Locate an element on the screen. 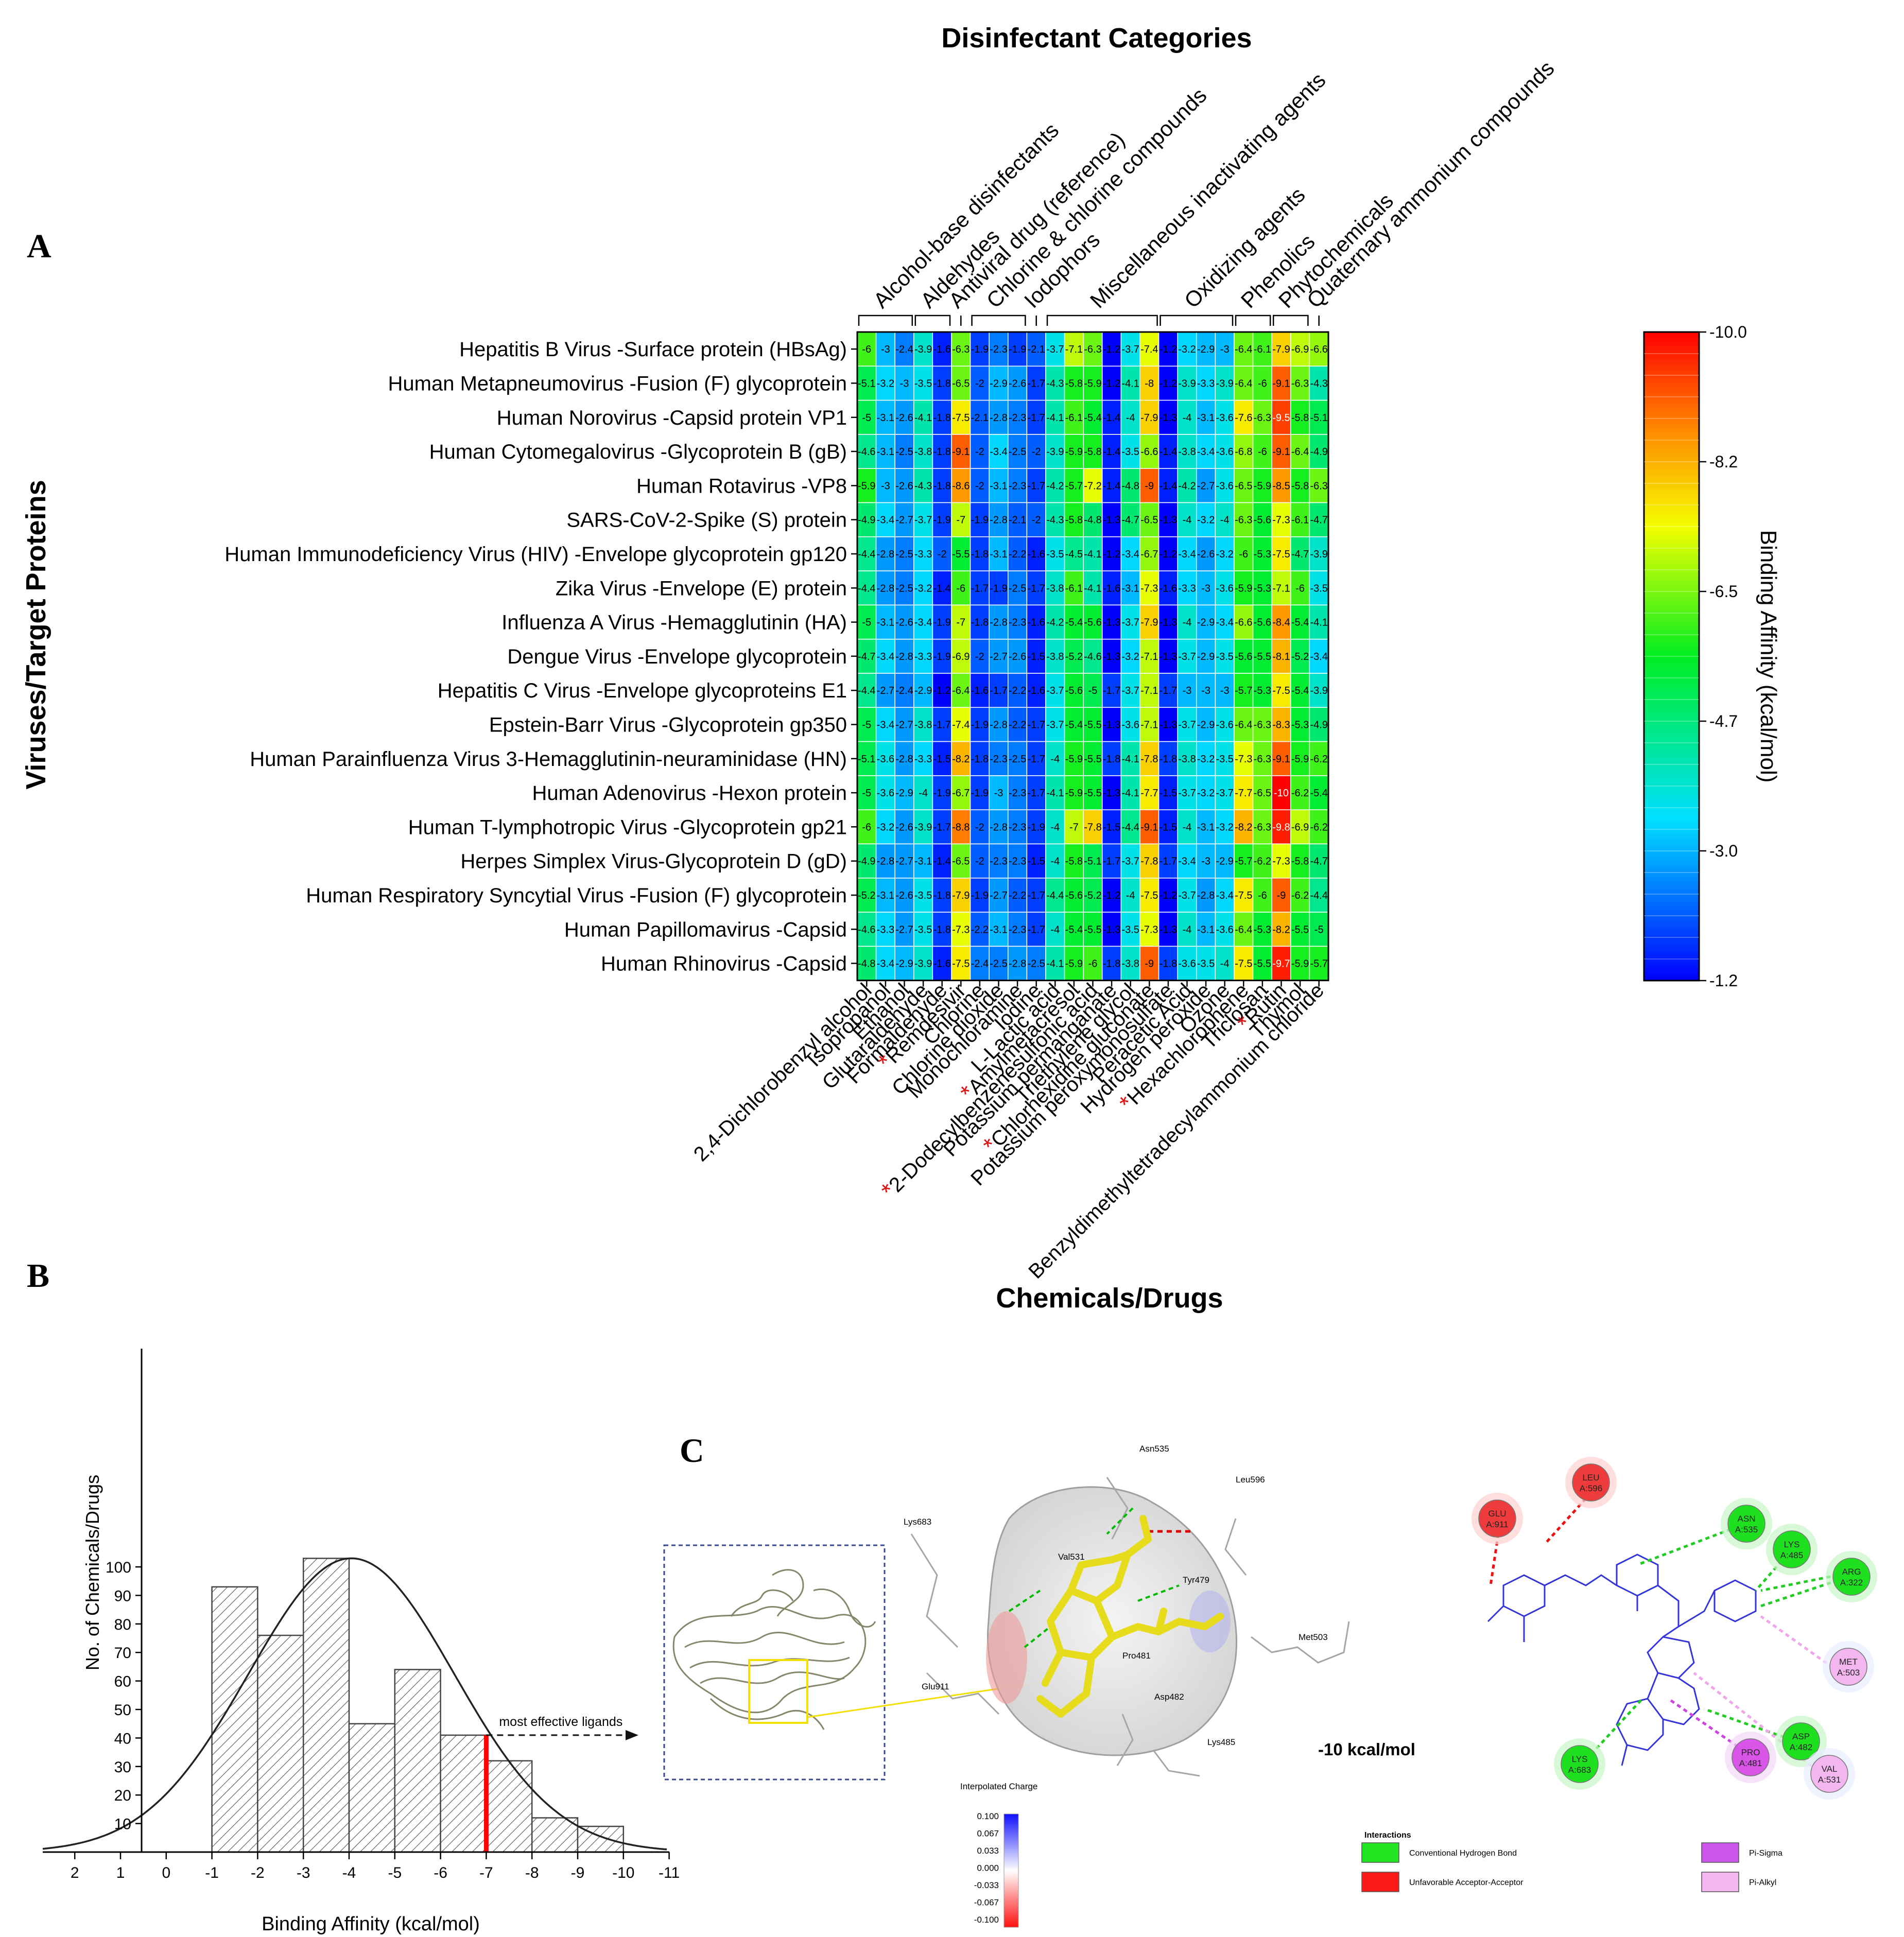 The width and height of the screenshot is (1904, 1937). x-tick-label: -11 is located at coordinates (670, 1872).